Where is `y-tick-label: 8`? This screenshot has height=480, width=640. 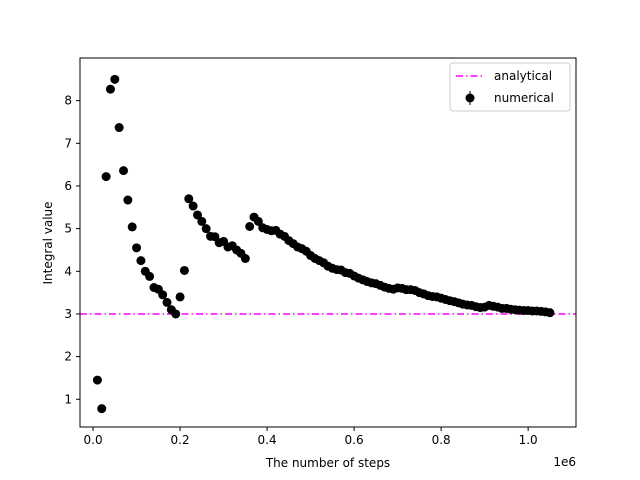
y-tick-label: 8 is located at coordinates (68, 101).